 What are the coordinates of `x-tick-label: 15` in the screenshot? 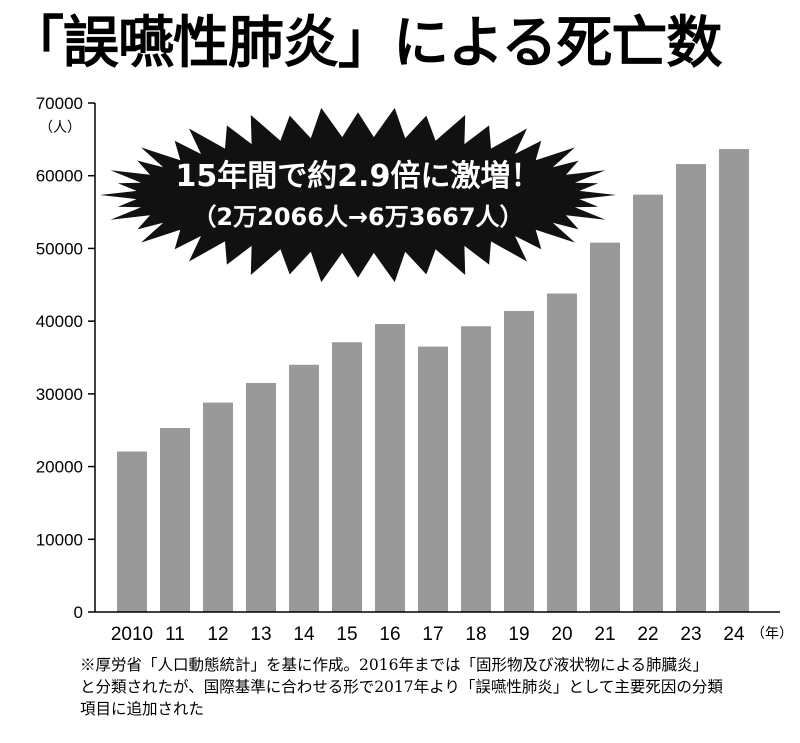 It's located at (346, 634).